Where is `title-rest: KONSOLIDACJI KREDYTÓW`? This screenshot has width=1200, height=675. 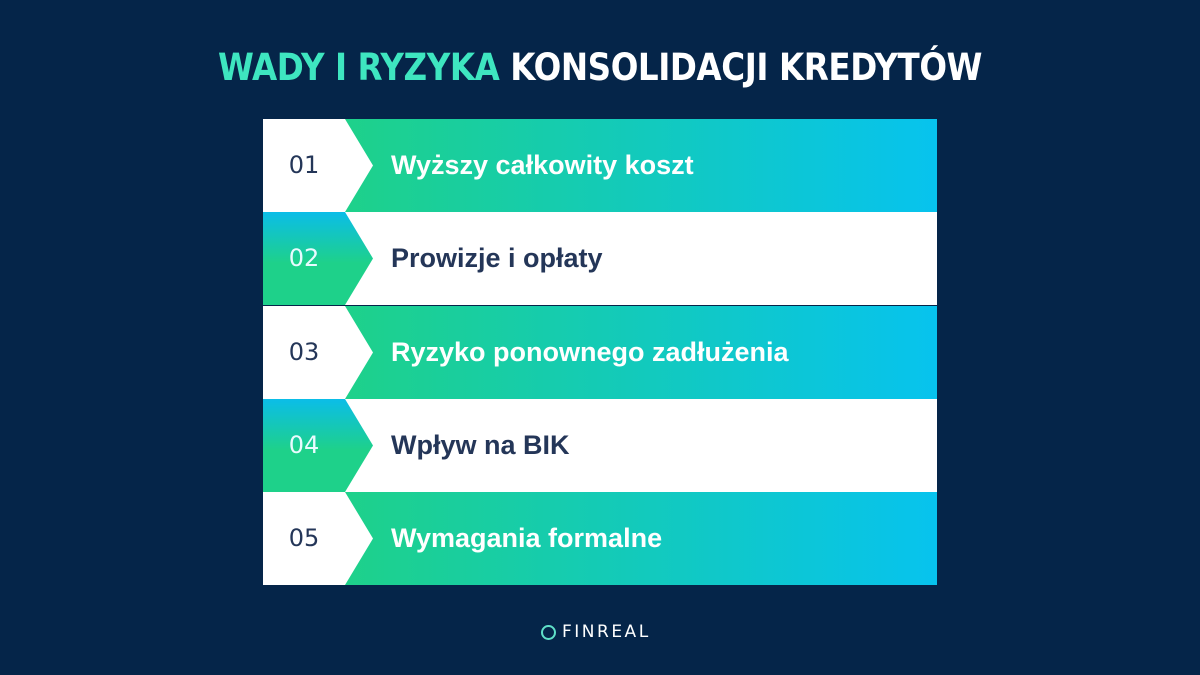
title-rest: KONSOLIDACJI KREDYTÓW is located at coordinates (746, 67).